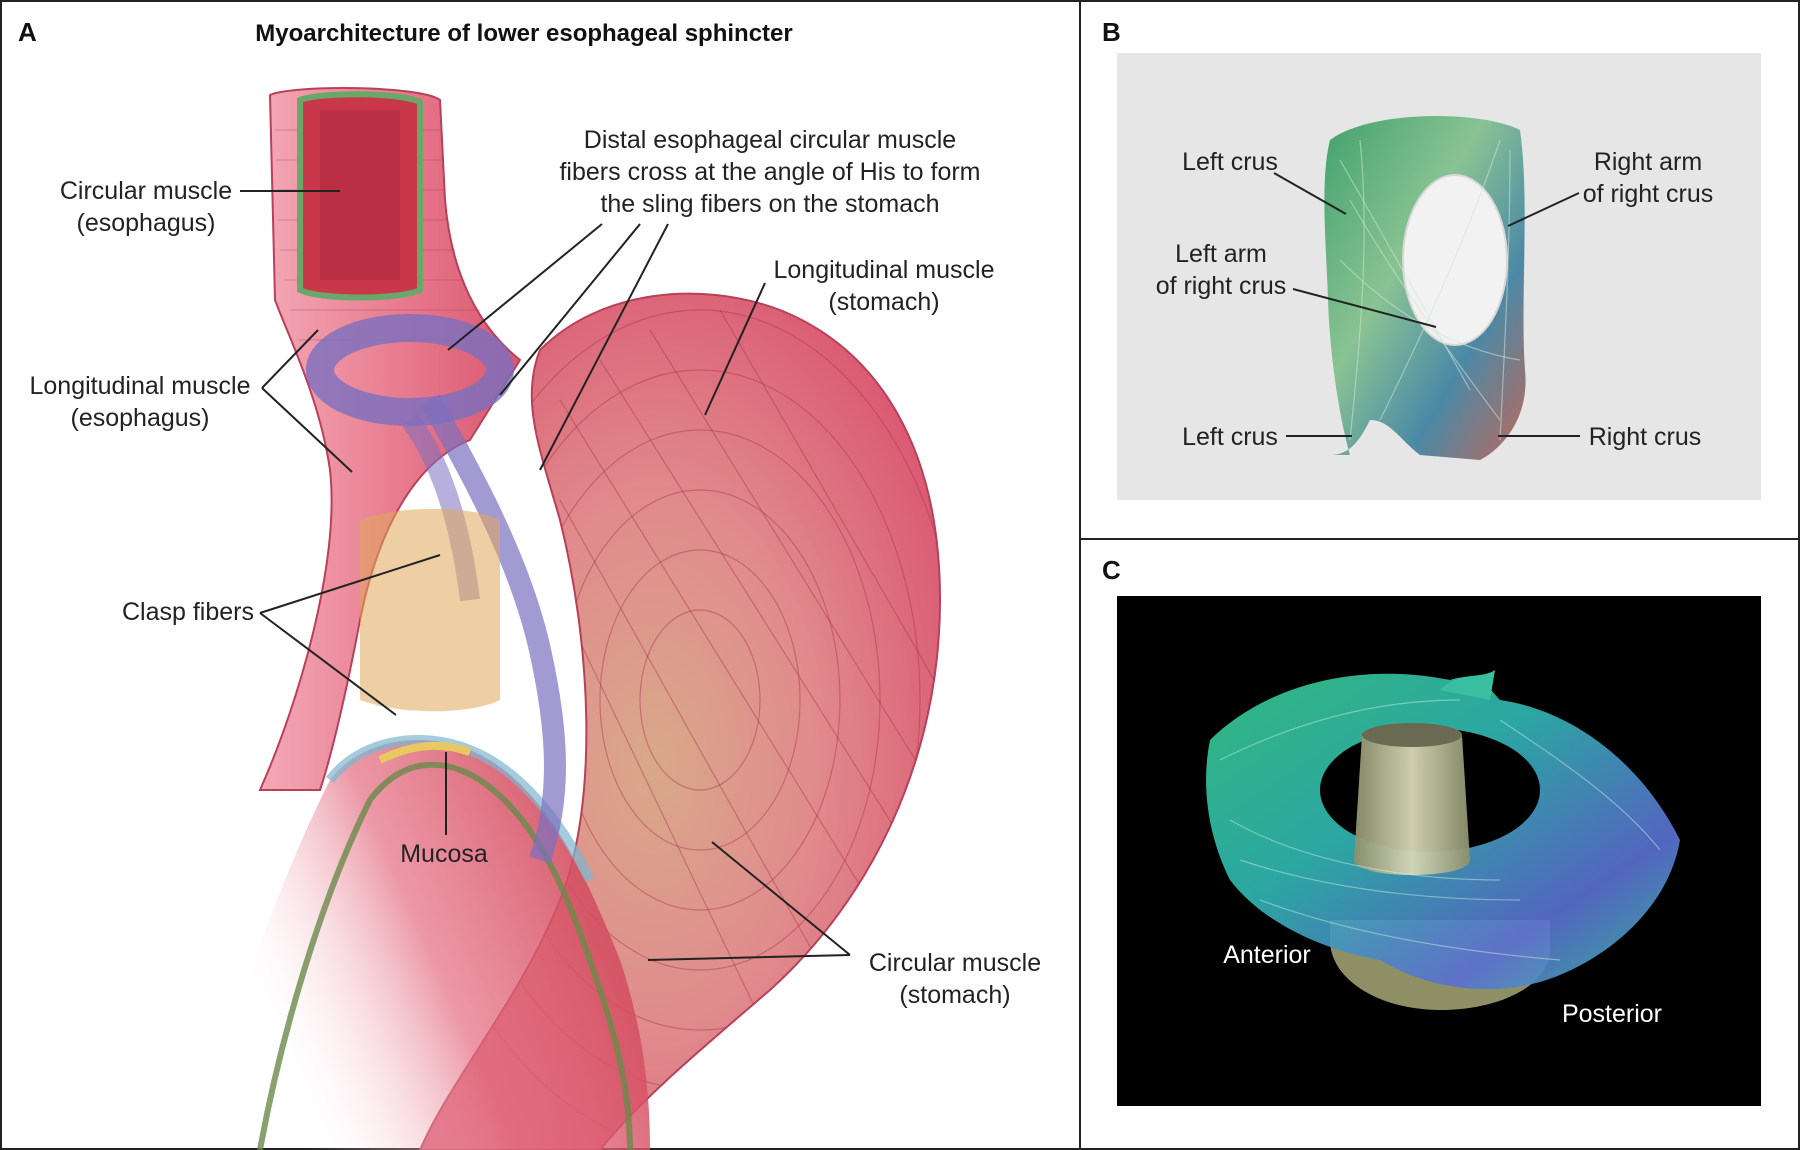  Describe the element at coordinates (1267, 955) in the screenshot. I see `label-anterior: Anterior` at that location.